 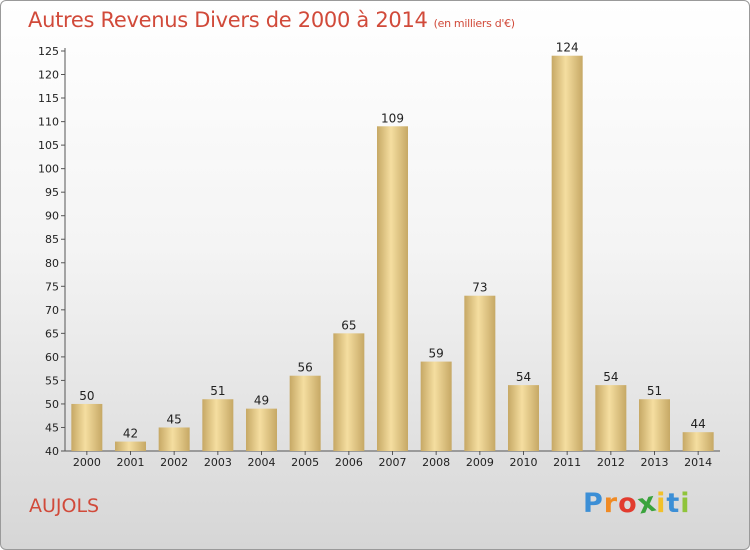 I want to click on bar-value-label: 124, so click(x=567, y=48).